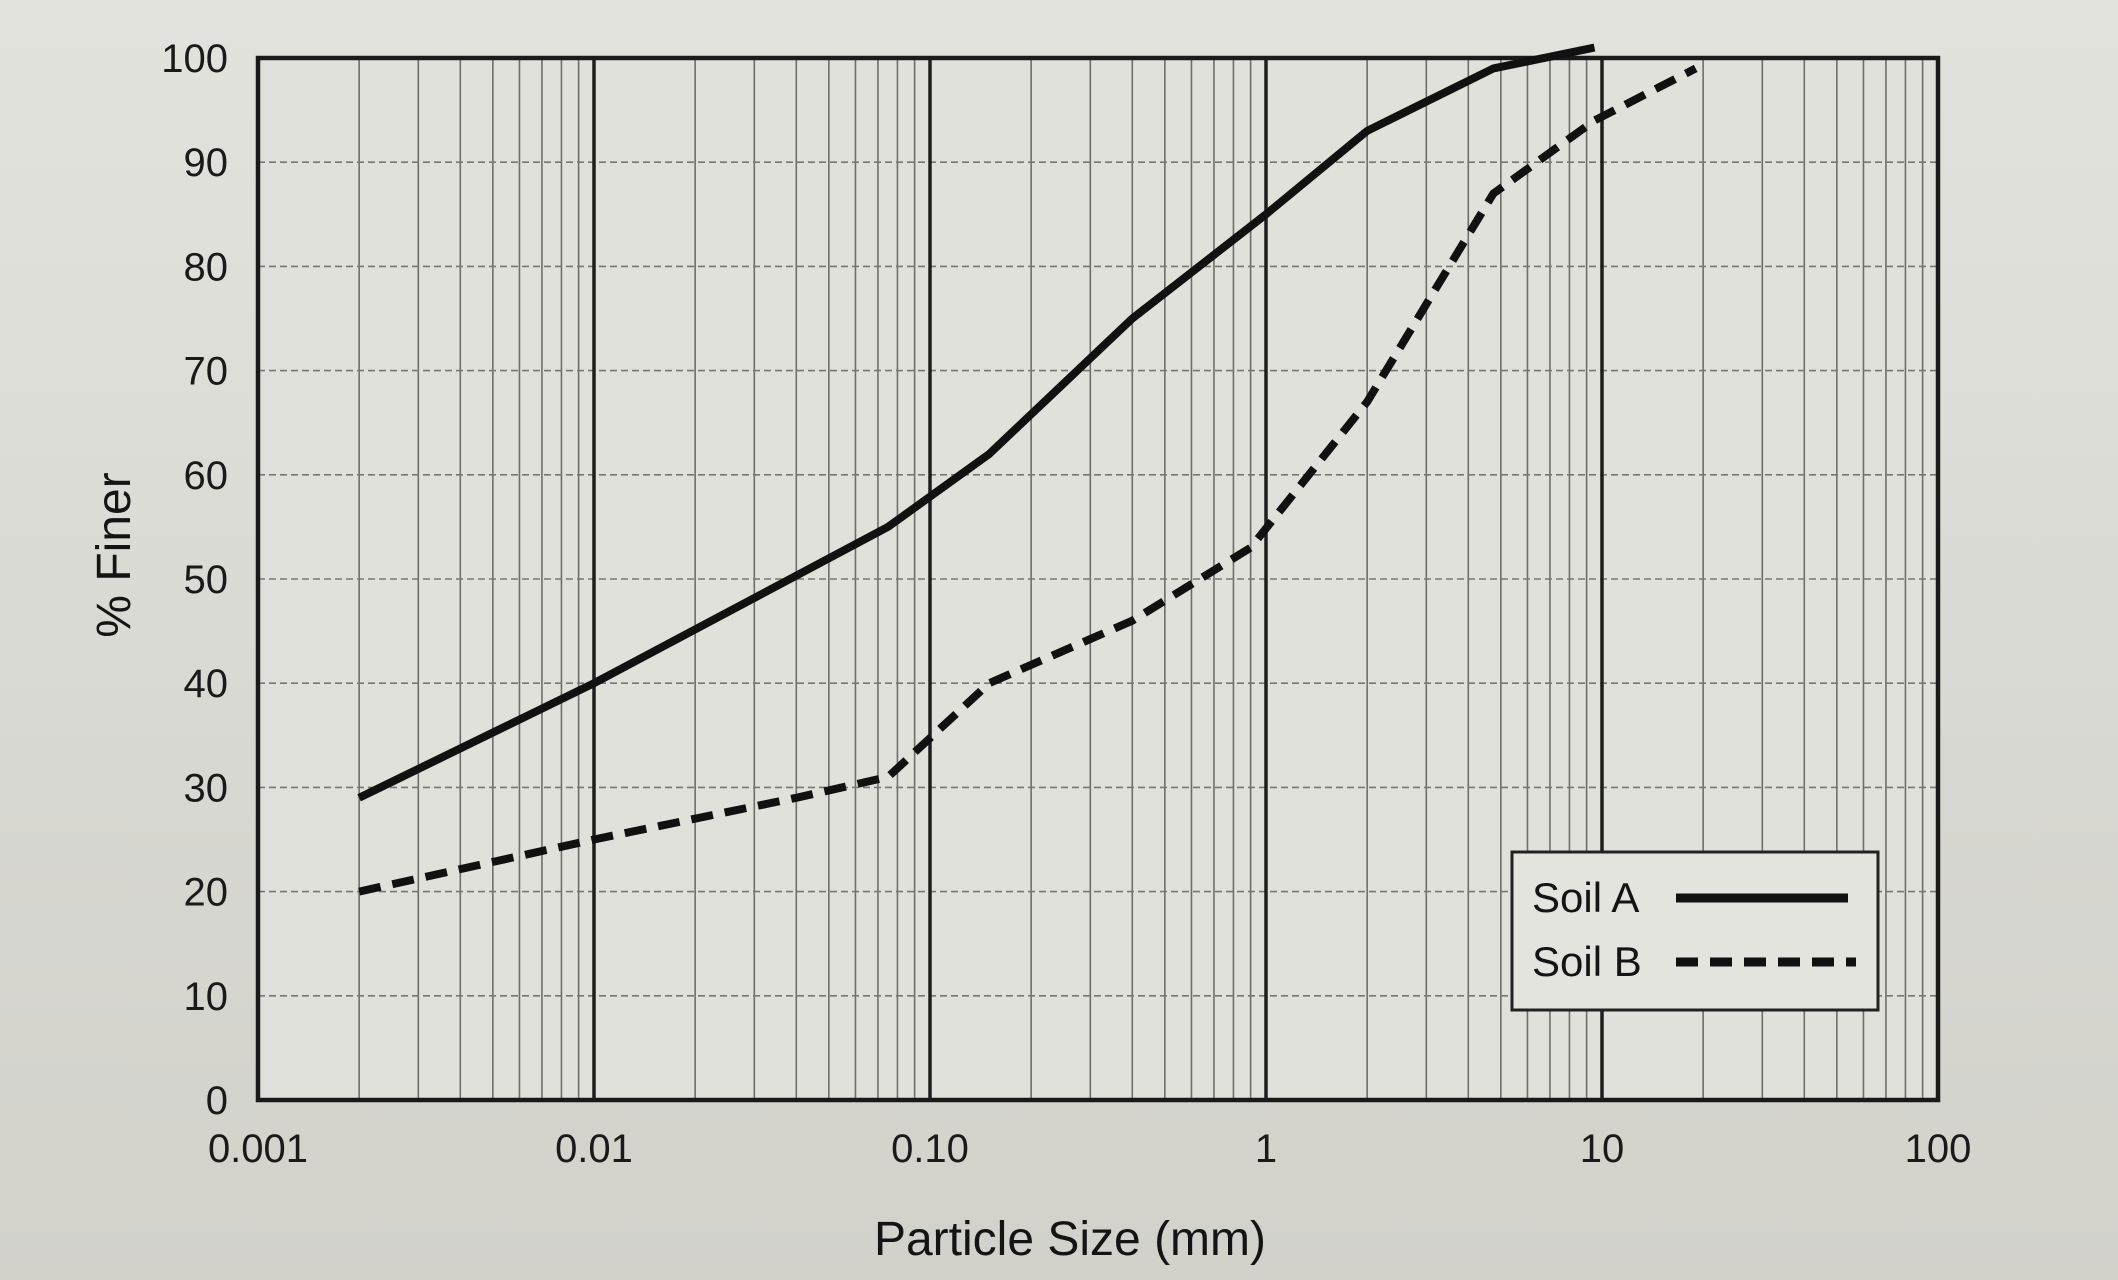 The image size is (2118, 1280). Describe the element at coordinates (206, 997) in the screenshot. I see `y-tick-label: 10` at that location.